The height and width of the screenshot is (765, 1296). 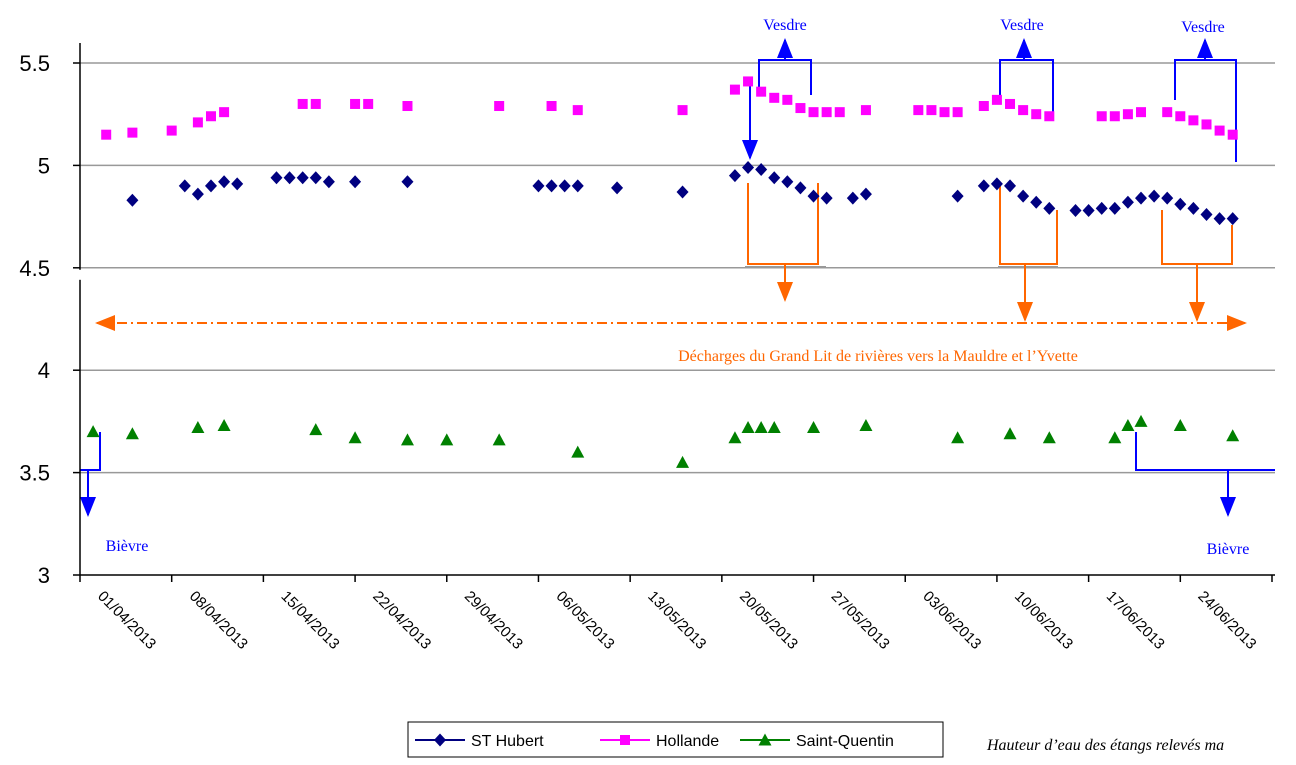 I want to click on y-tick-label: 3, so click(x=44, y=575).